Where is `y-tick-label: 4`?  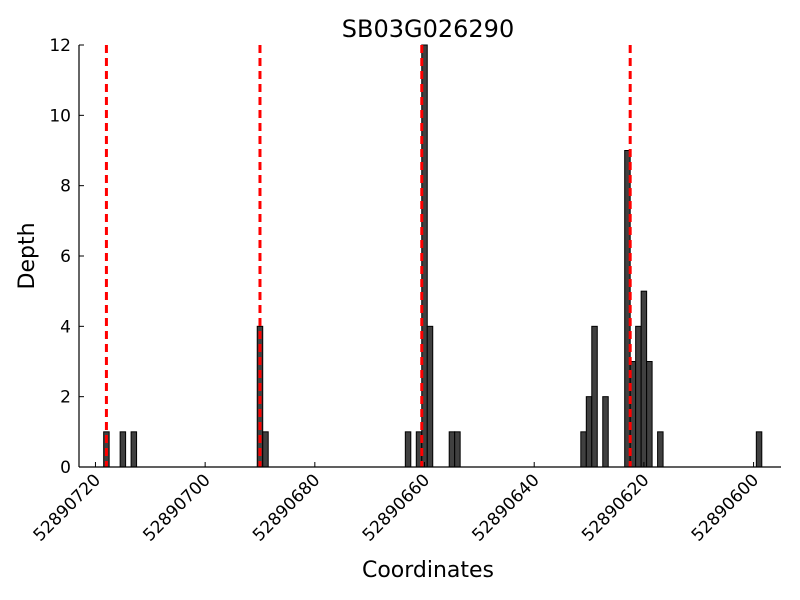 y-tick-label: 4 is located at coordinates (65, 327).